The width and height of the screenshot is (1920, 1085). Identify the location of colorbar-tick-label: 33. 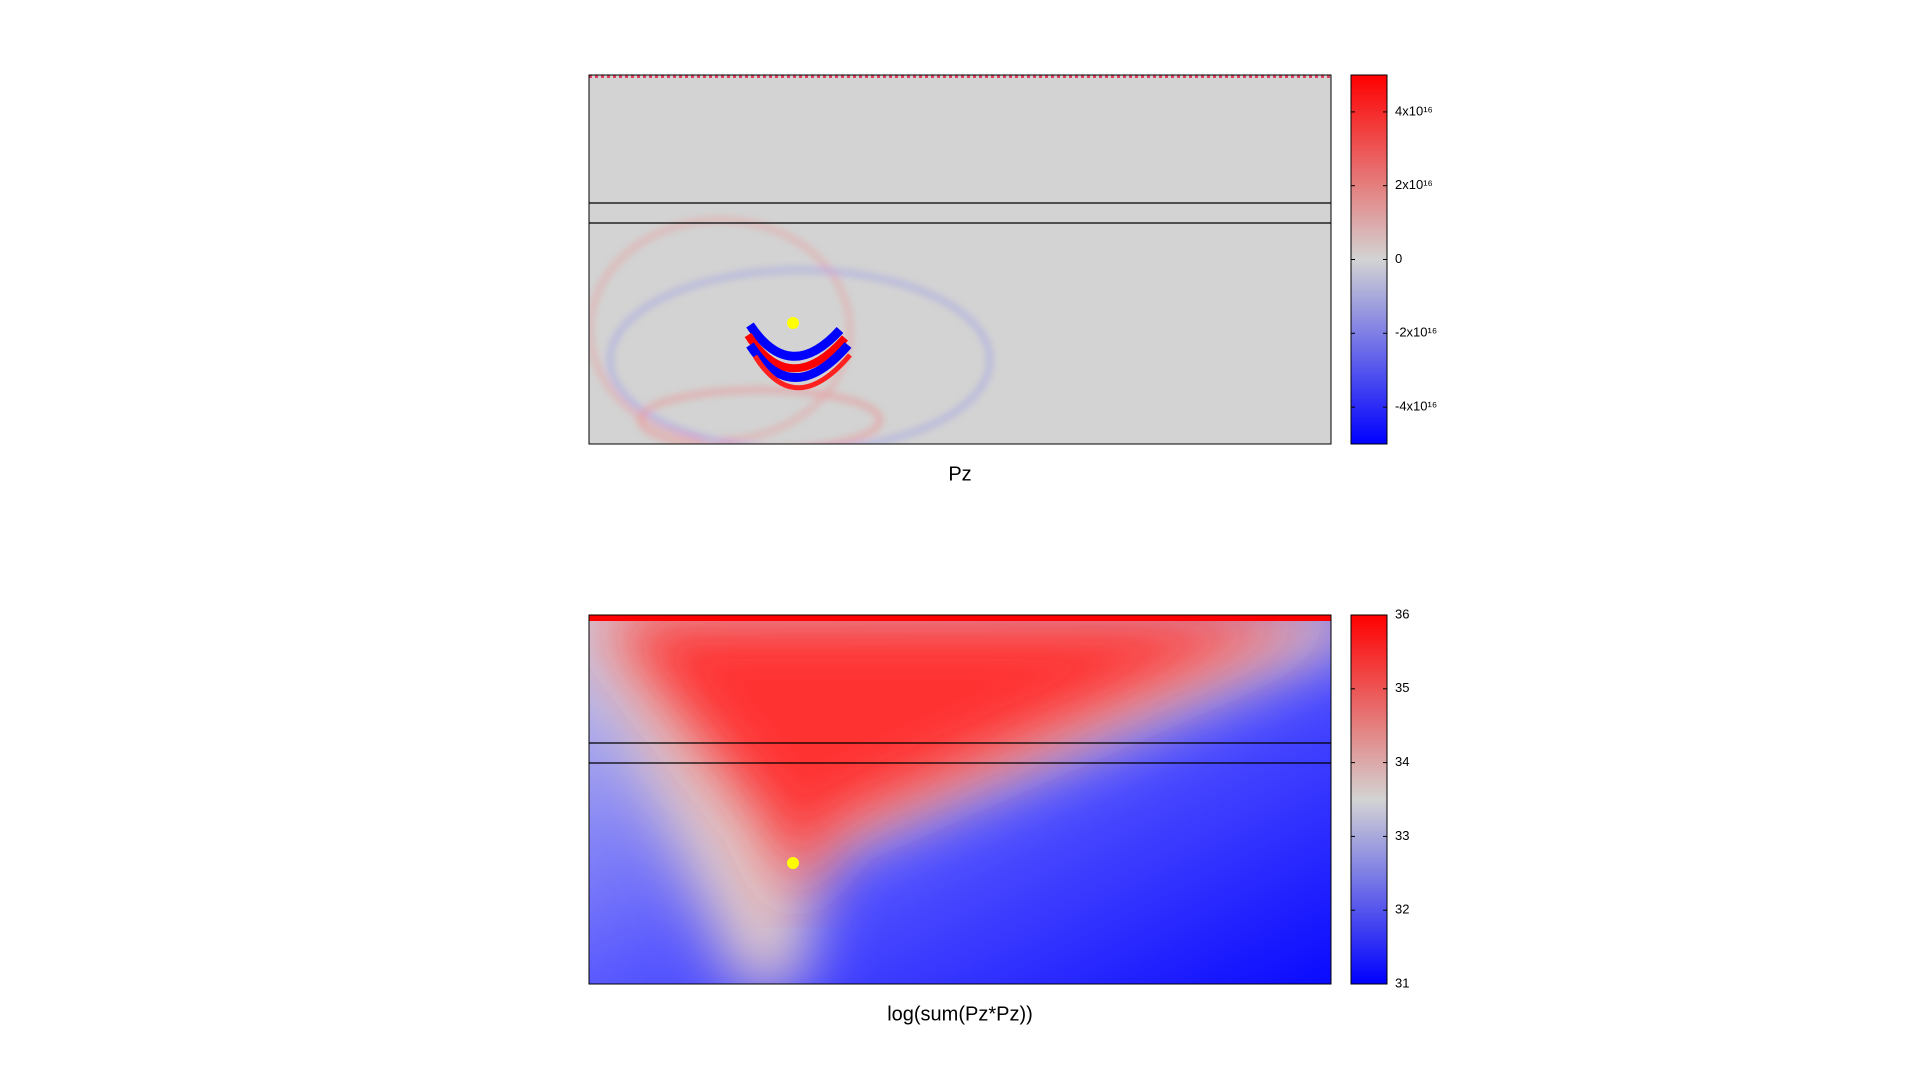
(1402, 835).